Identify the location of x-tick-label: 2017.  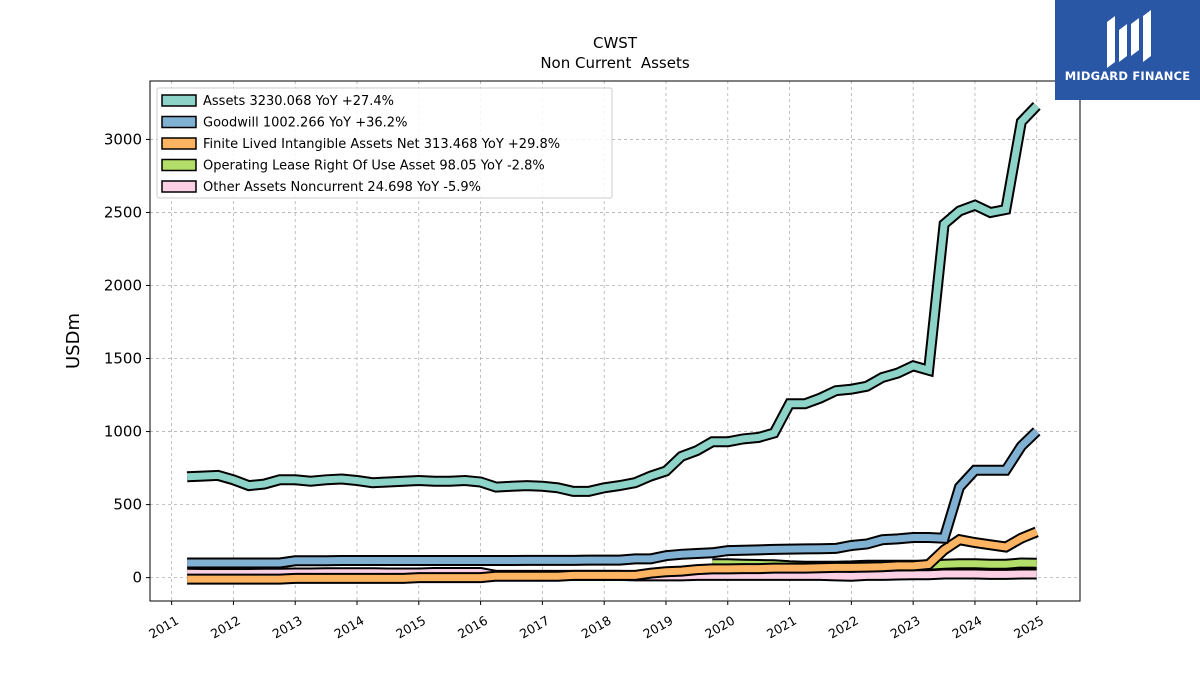
(534, 627).